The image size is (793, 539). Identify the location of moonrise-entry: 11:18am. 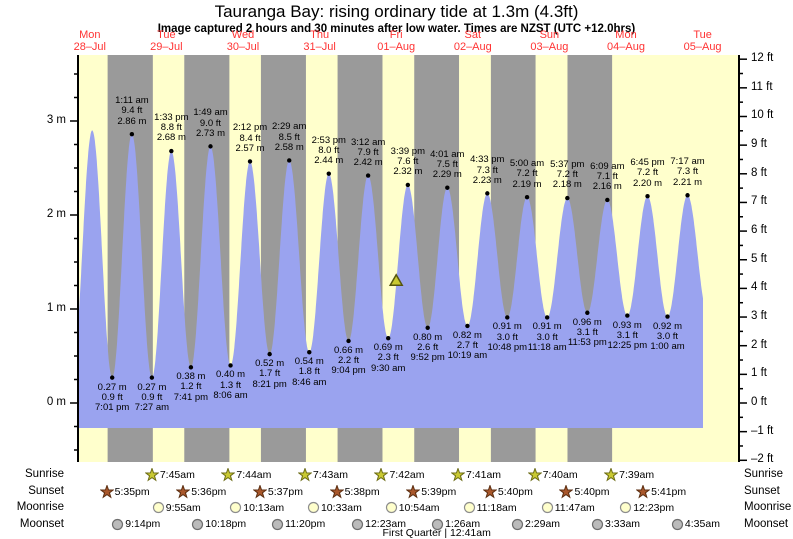
(490, 507).